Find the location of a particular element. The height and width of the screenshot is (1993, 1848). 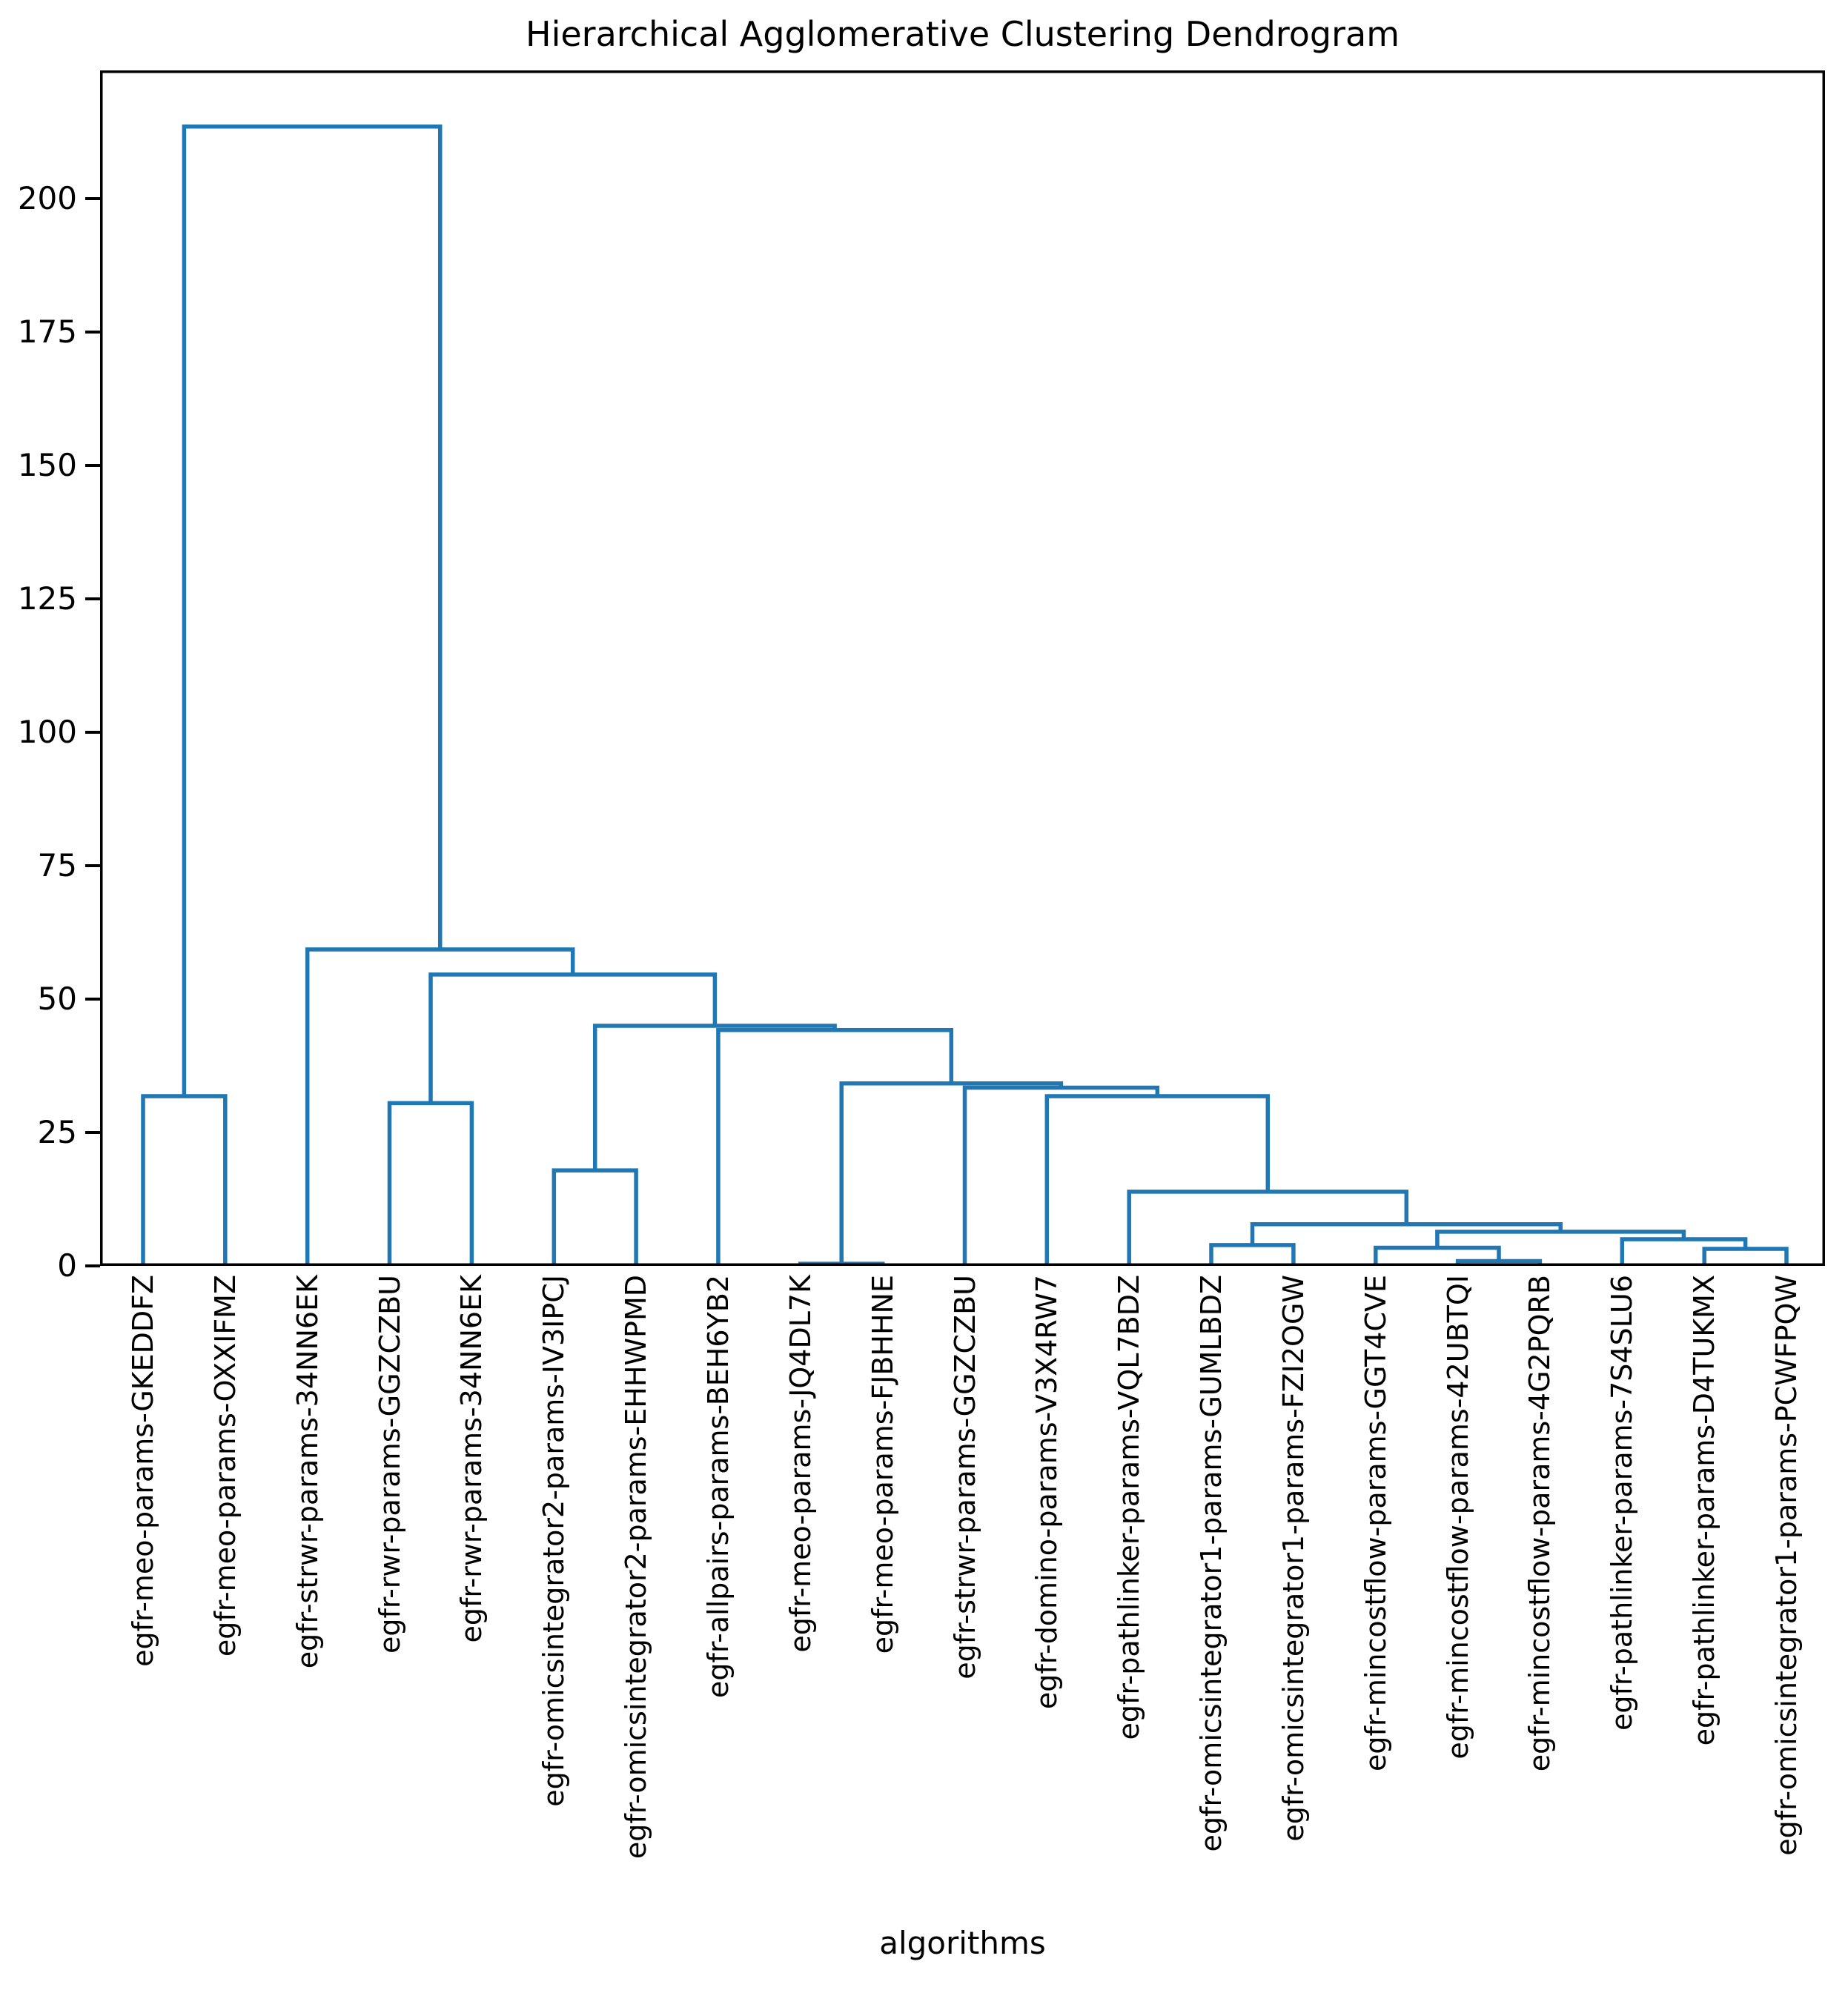

x-axis-leaf-label: egfr-domino-params-V3X4RW7 is located at coordinates (1047, 1492).